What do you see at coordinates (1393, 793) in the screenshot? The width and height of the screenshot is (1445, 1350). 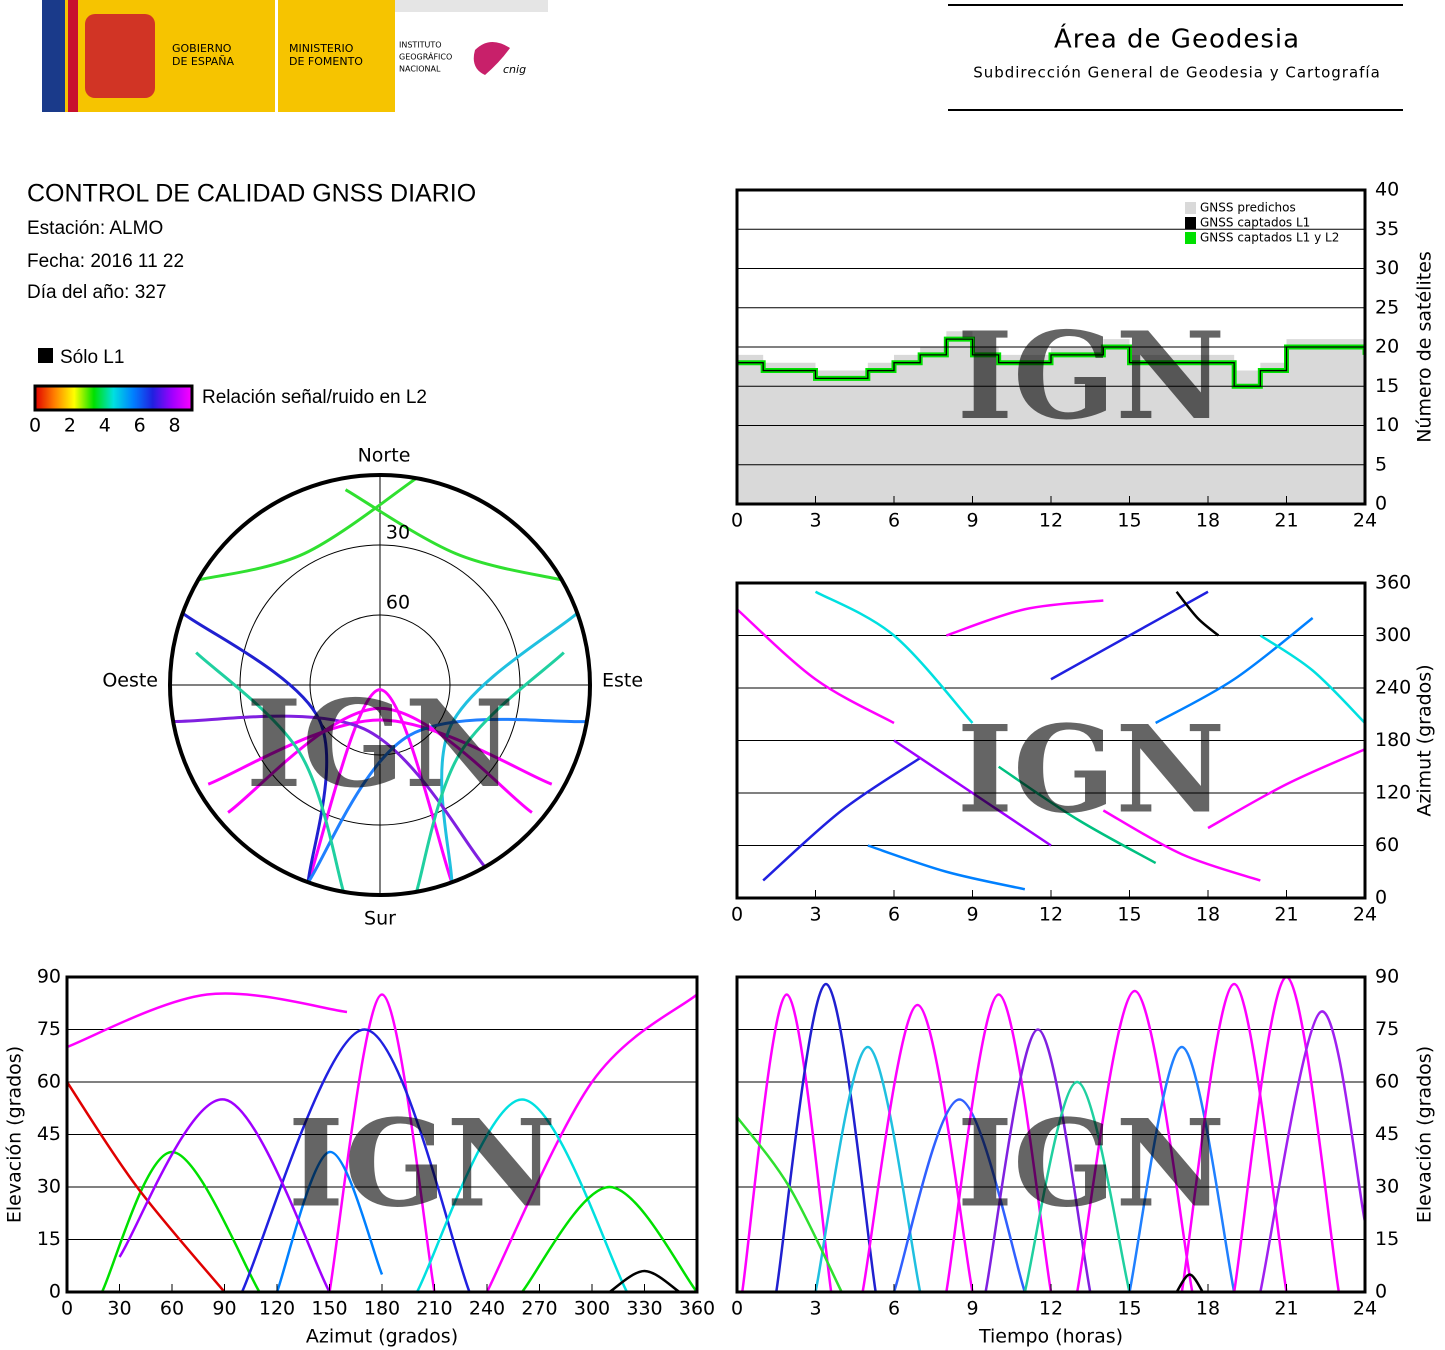 I see `y-tick-label: 120` at bounding box center [1393, 793].